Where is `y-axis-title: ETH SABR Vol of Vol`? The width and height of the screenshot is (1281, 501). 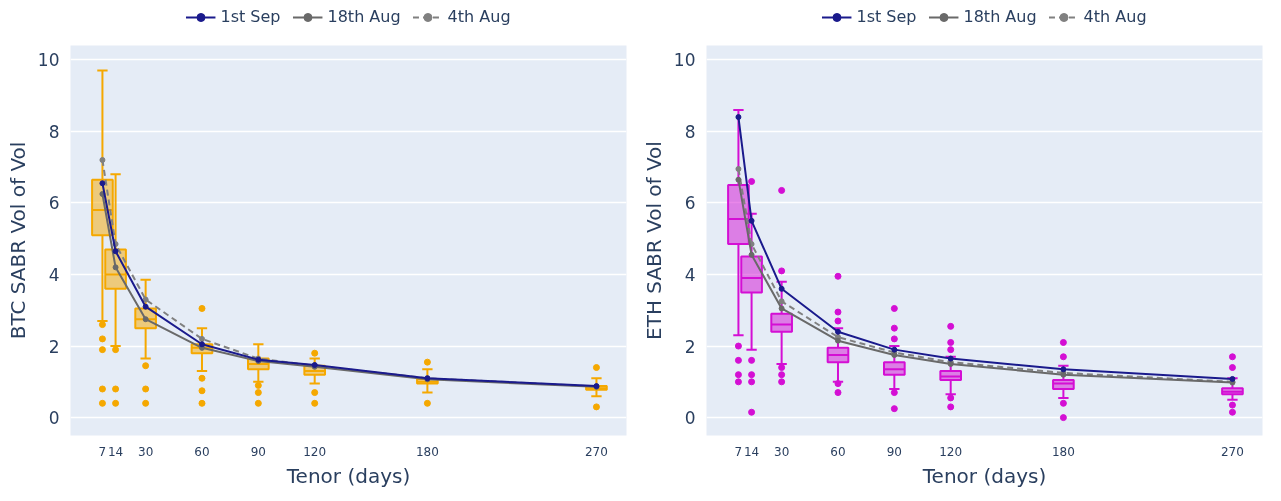 y-axis-title: ETH SABR Vol of Vol is located at coordinates (653, 240).